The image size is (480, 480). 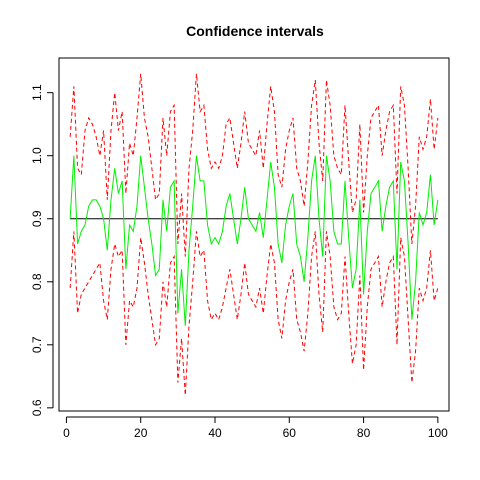 What do you see at coordinates (37, 281) in the screenshot?
I see `y-tick-label: 0.8` at bounding box center [37, 281].